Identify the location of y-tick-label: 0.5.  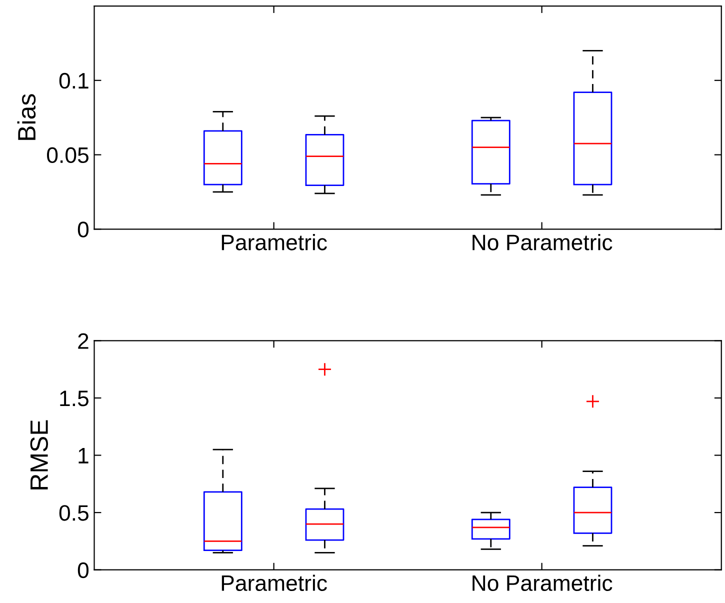
(73, 513).